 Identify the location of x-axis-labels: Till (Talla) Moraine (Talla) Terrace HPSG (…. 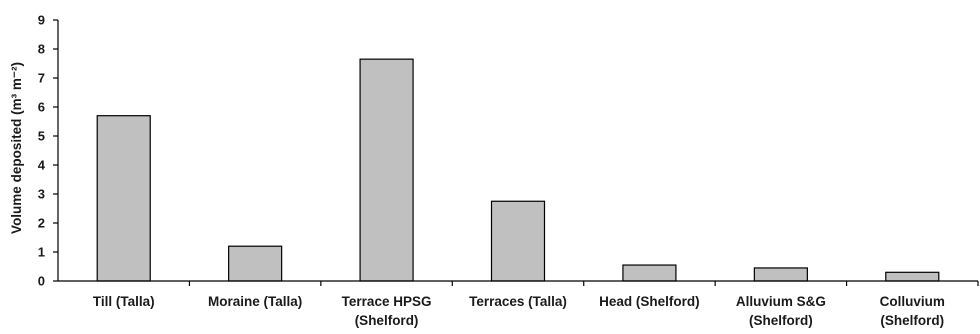
(536, 304).